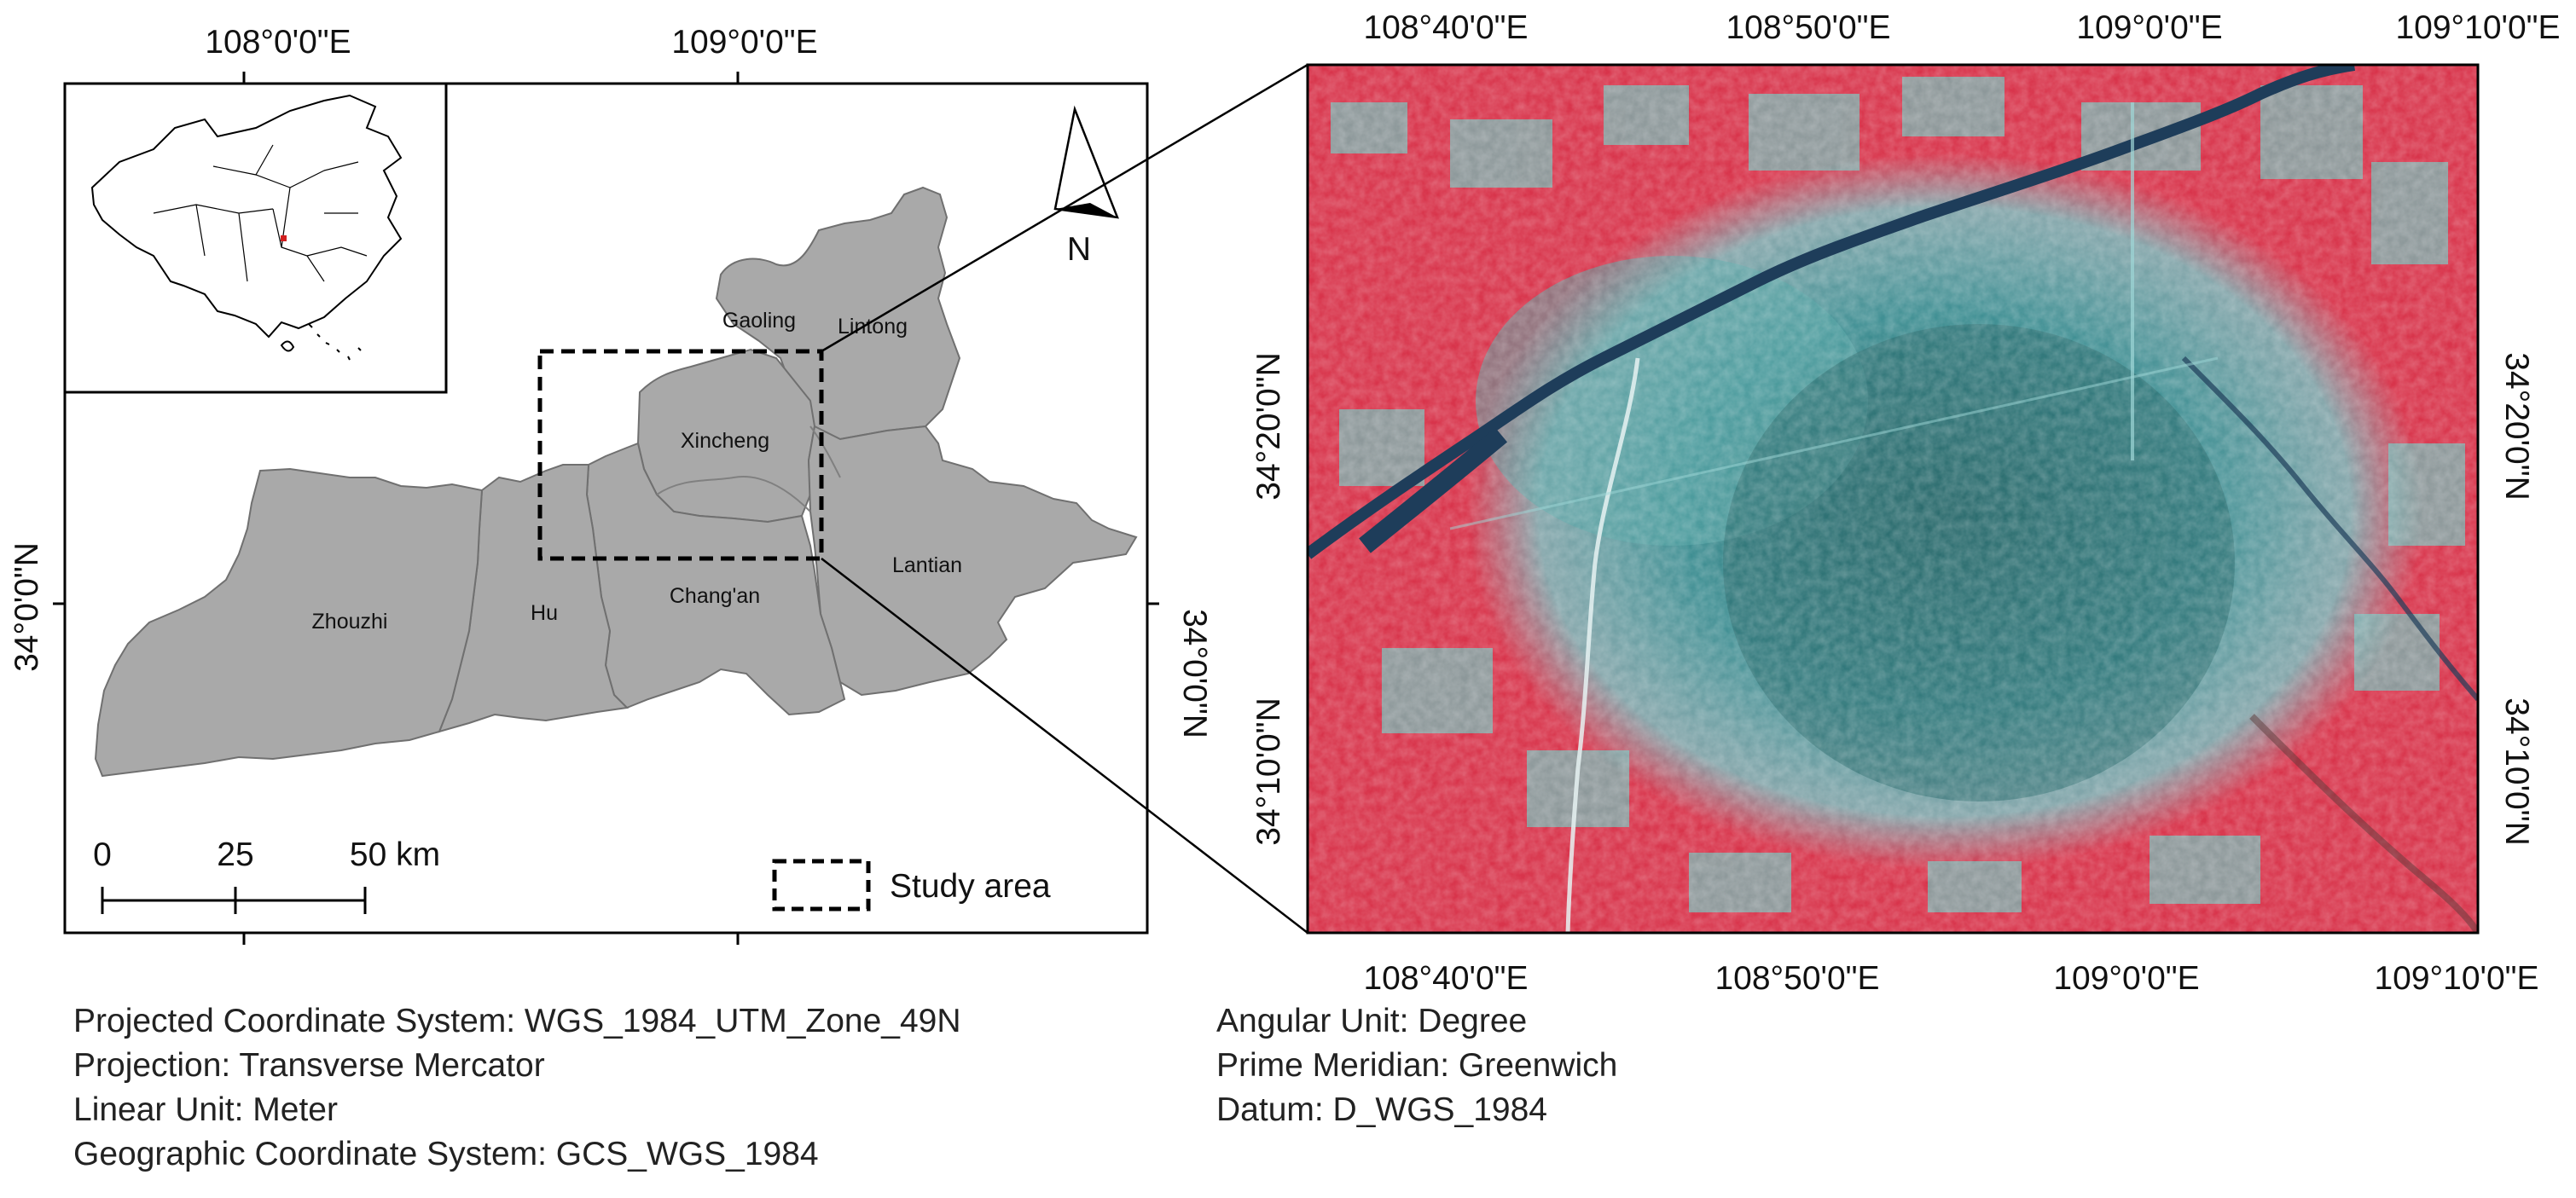 This screenshot has height=1198, width=2576. What do you see at coordinates (1086, 186) in the screenshot?
I see `north-arrow: N` at bounding box center [1086, 186].